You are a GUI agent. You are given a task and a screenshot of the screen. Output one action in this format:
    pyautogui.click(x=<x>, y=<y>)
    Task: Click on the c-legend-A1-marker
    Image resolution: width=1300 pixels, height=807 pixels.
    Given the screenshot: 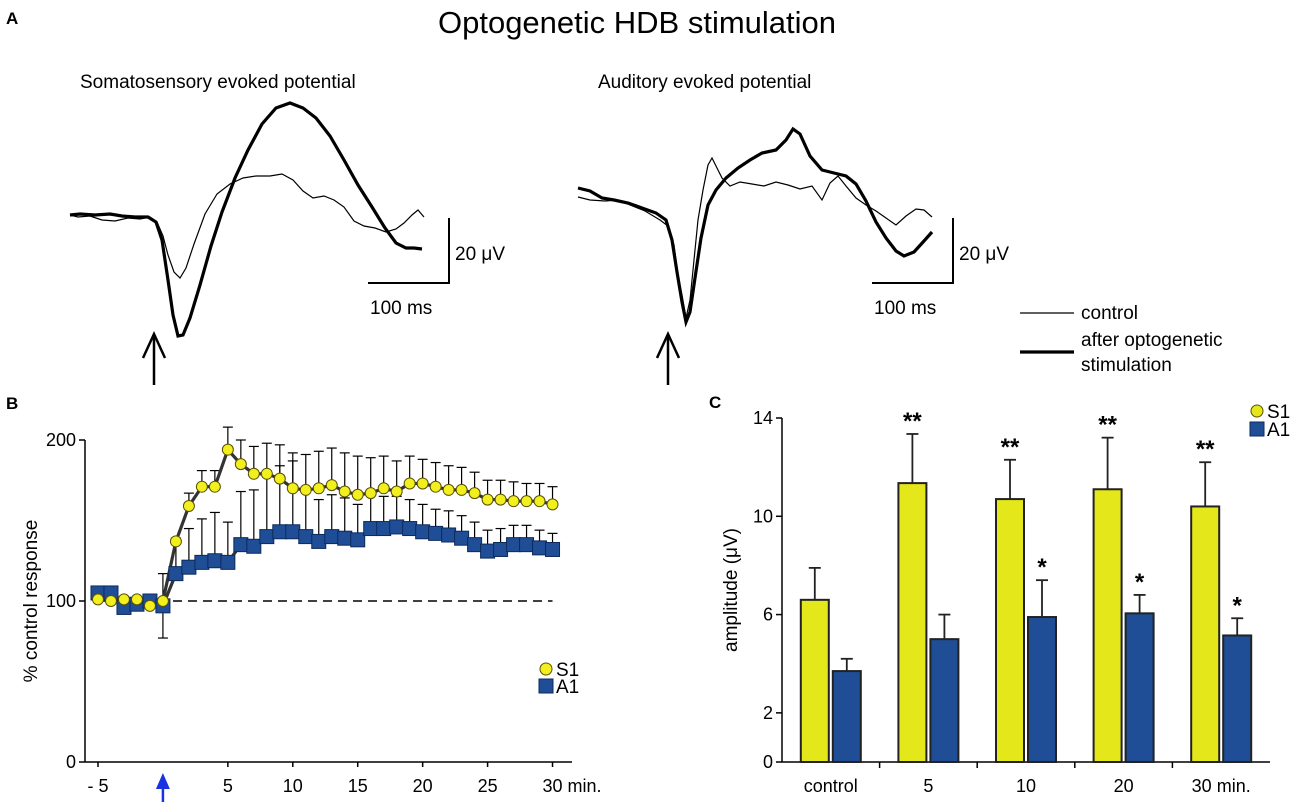 What is the action you would take?
    pyautogui.click(x=1257, y=429)
    